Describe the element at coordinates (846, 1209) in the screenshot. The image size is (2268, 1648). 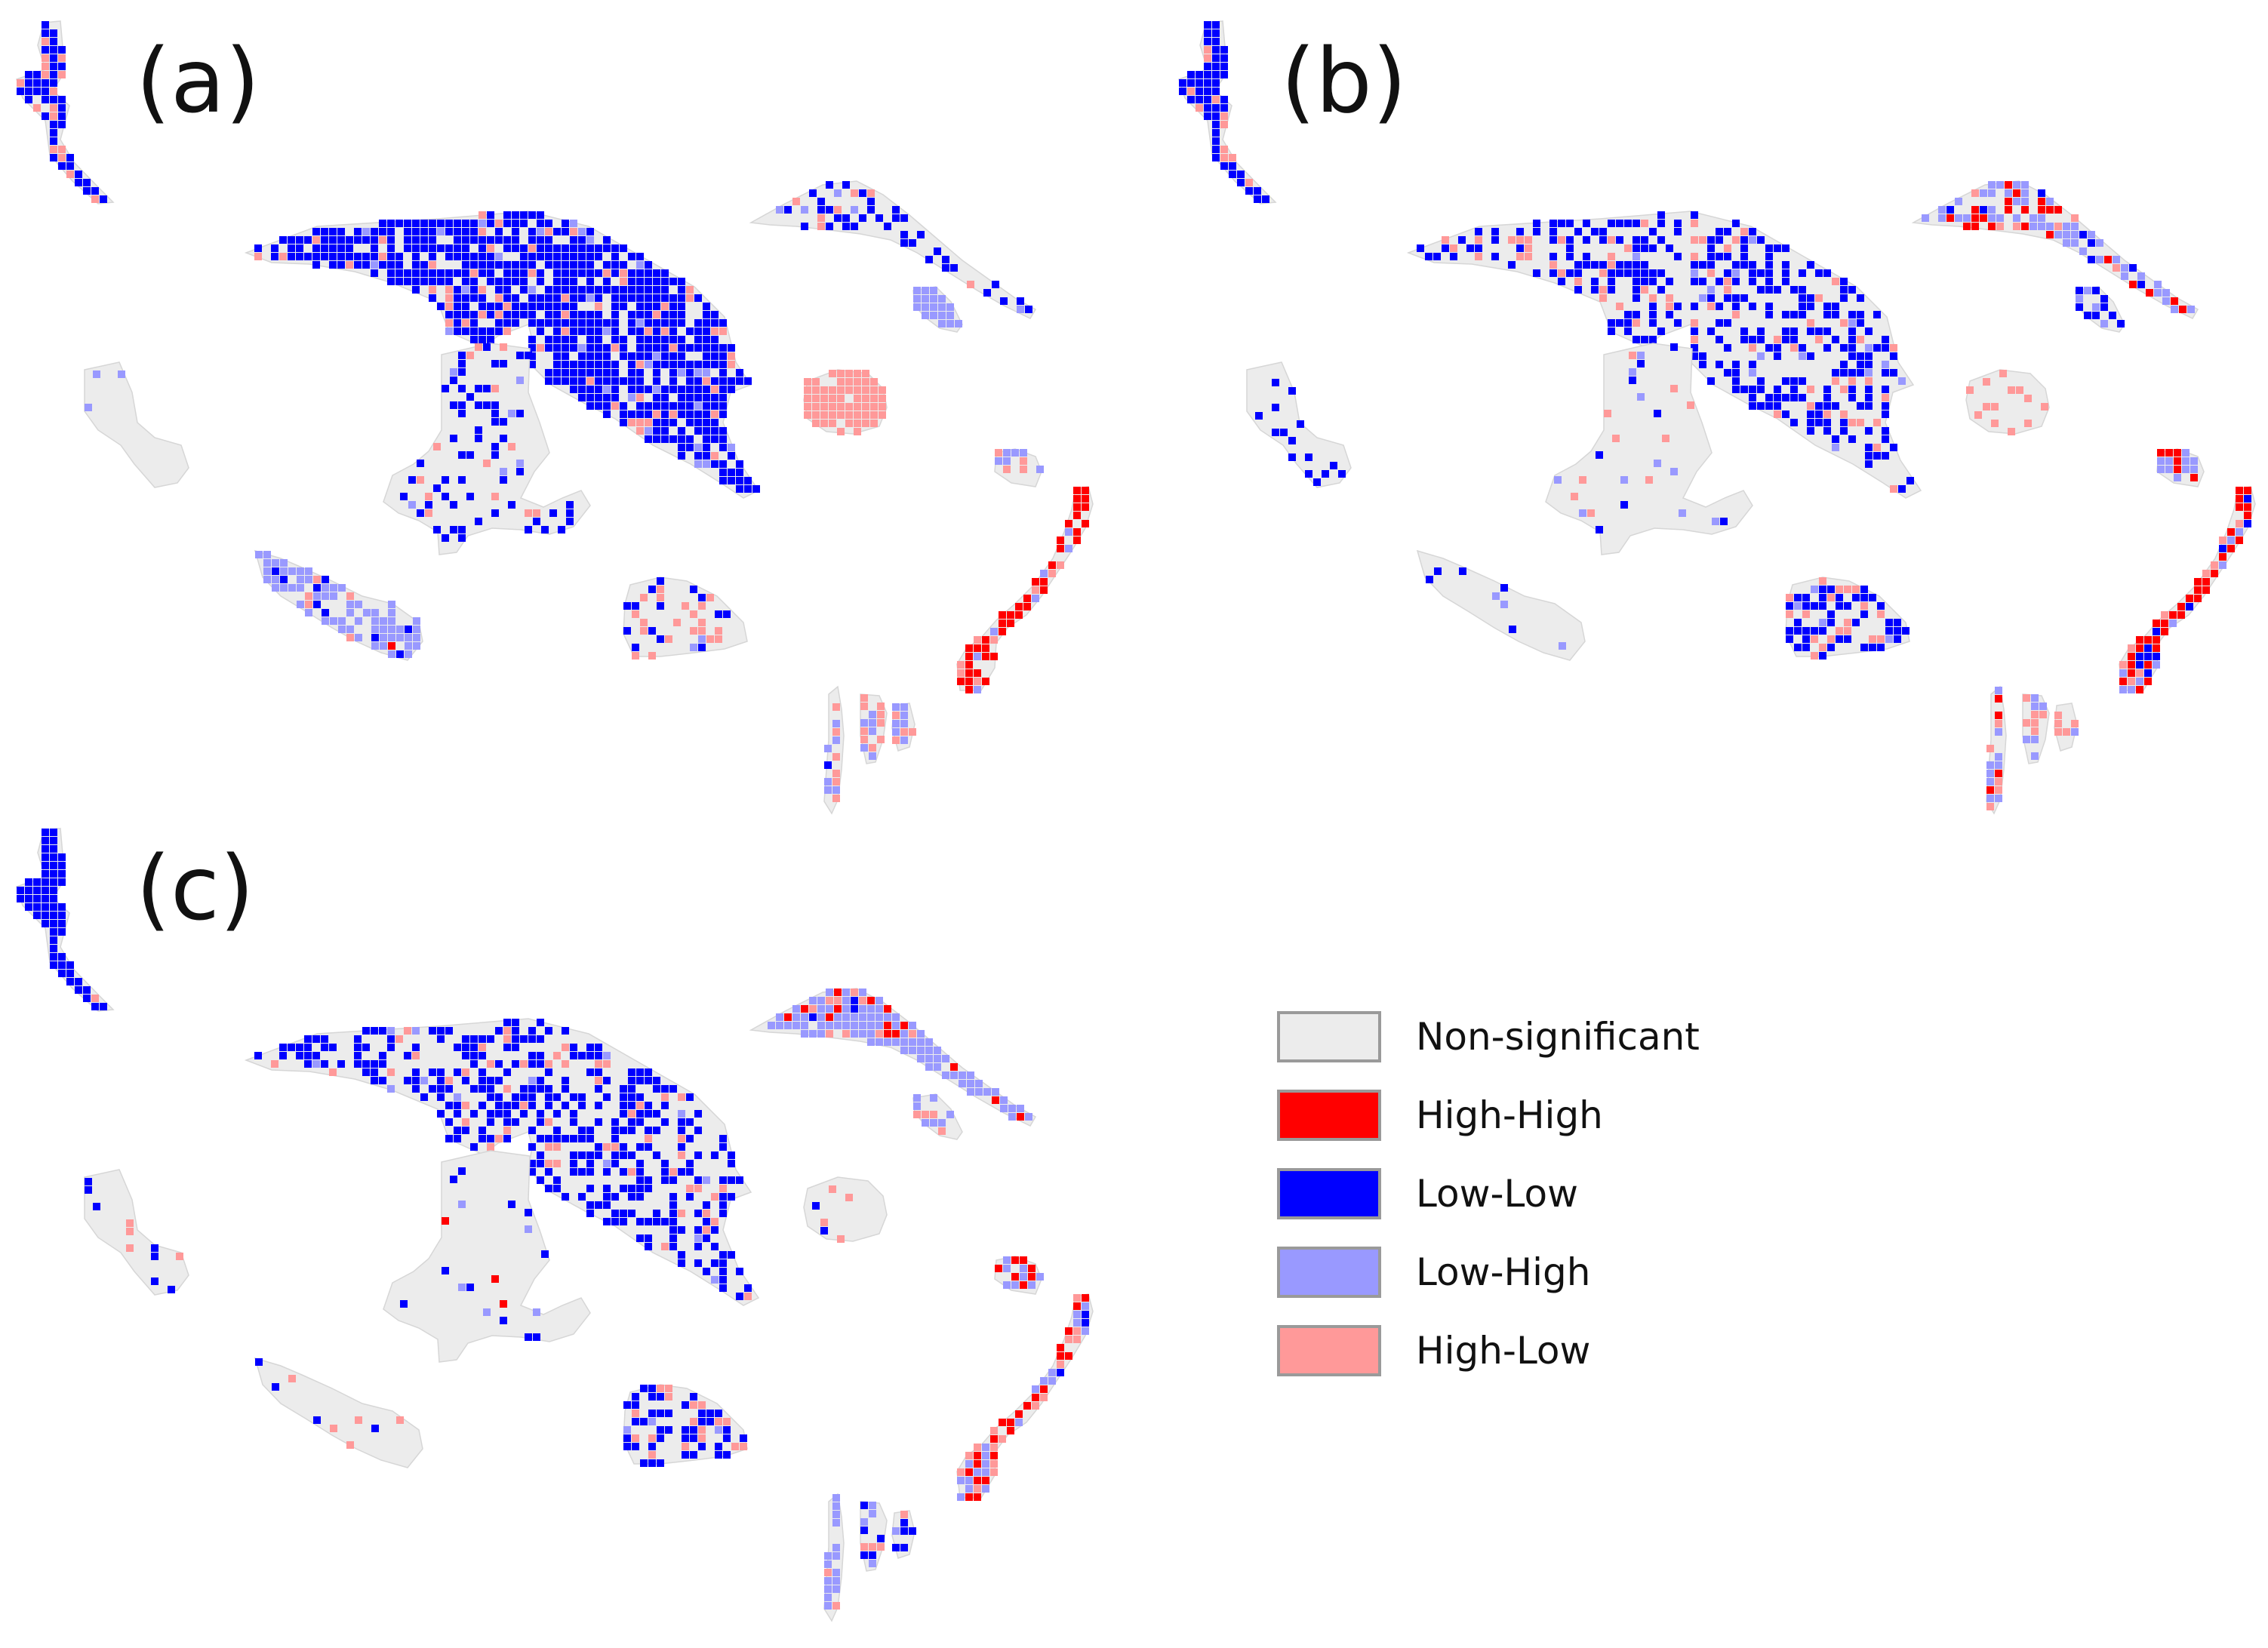
I see `region-east-ring-c` at that location.